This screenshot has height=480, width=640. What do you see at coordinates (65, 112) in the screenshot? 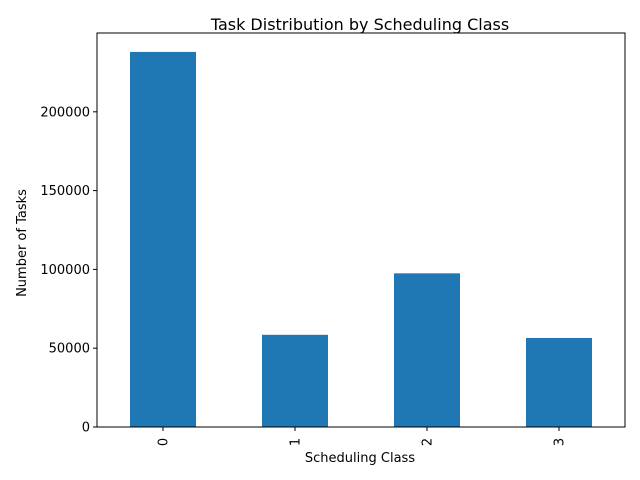
I see `y-tick-label: 200000` at bounding box center [65, 112].